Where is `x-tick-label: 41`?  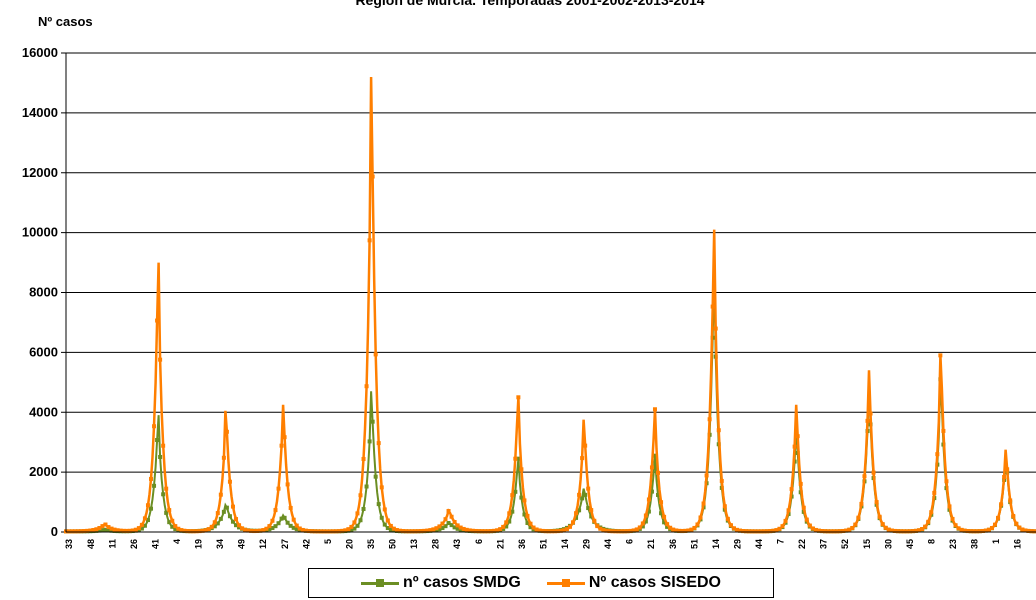
x-tick-label: 41 is located at coordinates (155, 544).